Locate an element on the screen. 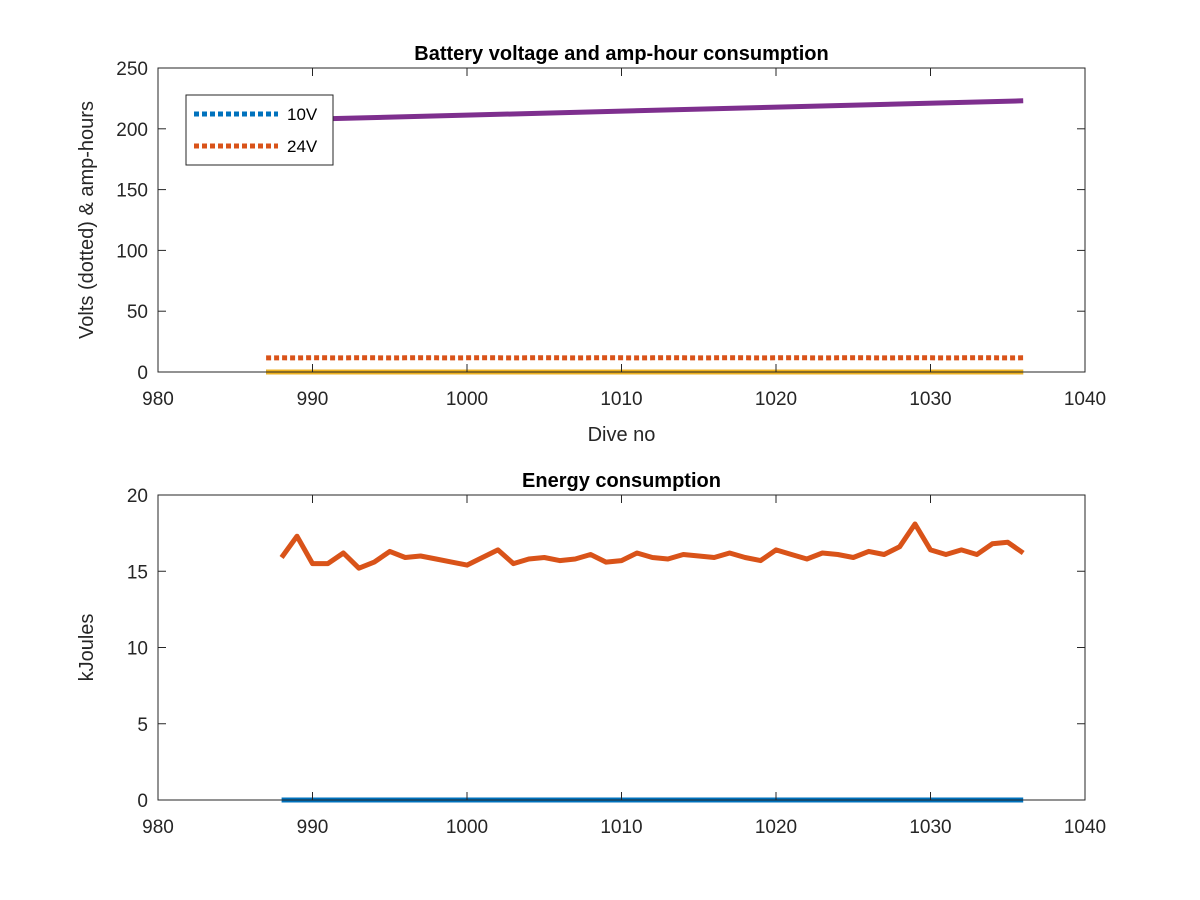 This screenshot has height=900, width=1200. legend-box is located at coordinates (259, 130).